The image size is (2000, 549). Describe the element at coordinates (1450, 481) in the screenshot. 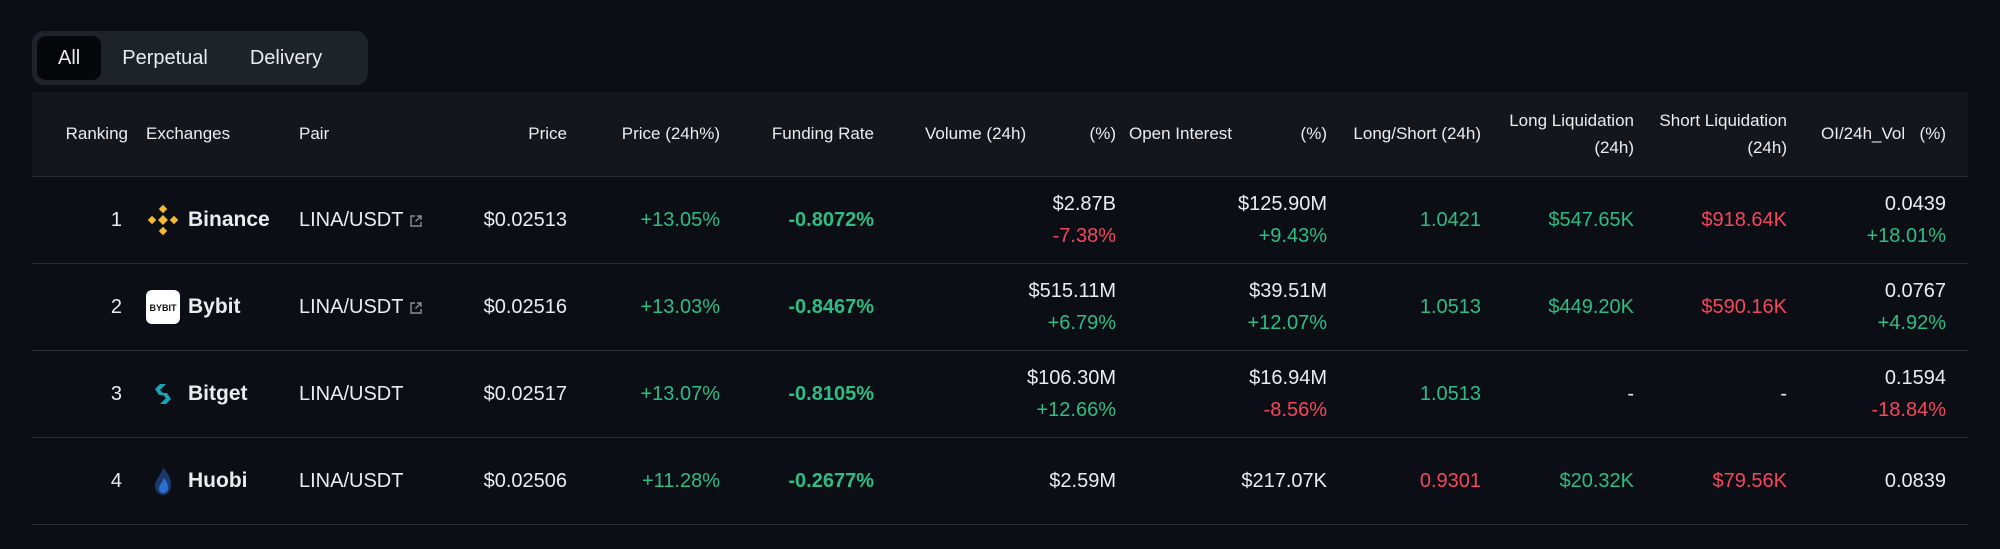

I see `long-short-ratio: 0.9301` at that location.